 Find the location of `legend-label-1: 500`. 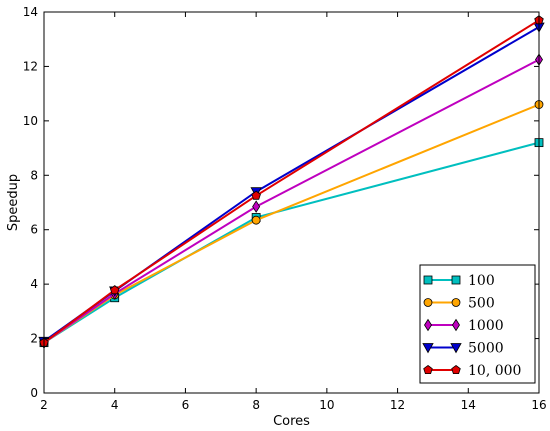

legend-label-1: 500 is located at coordinates (481, 304).